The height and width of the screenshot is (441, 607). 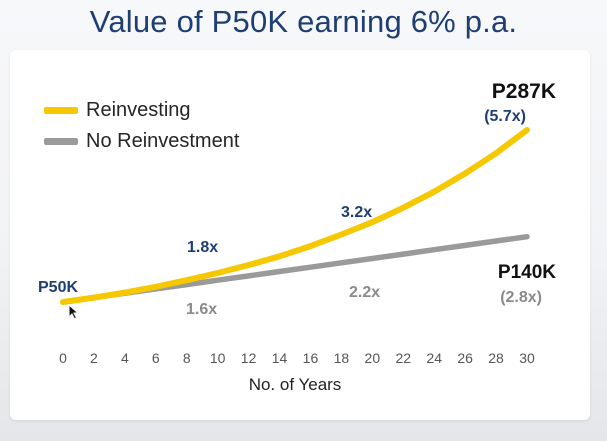 I want to click on x-tick-label: 16, so click(x=311, y=358).